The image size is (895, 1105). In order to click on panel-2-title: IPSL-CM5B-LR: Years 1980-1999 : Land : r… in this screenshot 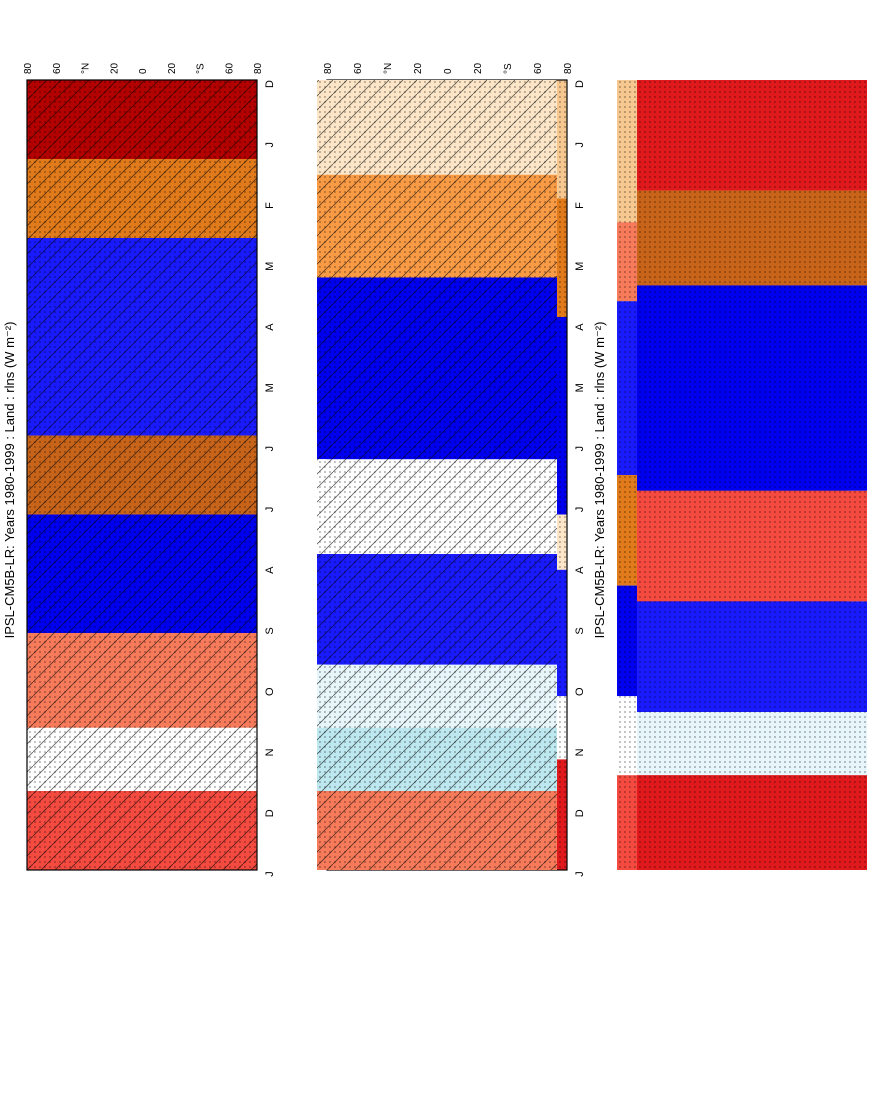, I will do `click(599, 480)`.